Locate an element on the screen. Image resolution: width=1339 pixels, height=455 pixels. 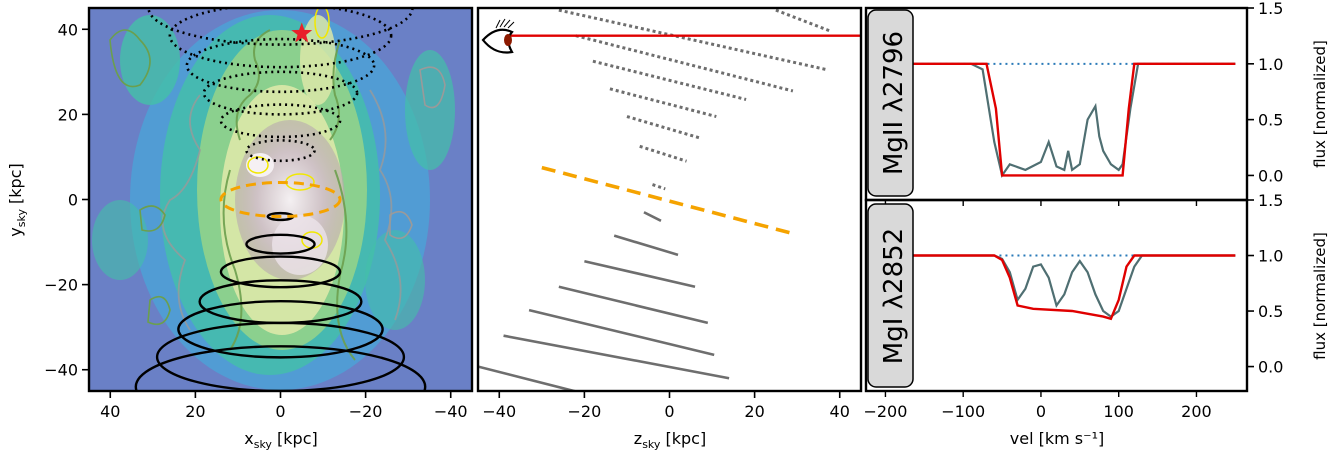
side-view-axes: −40 −20 0 20 40 is located at coordinates (666, 406).